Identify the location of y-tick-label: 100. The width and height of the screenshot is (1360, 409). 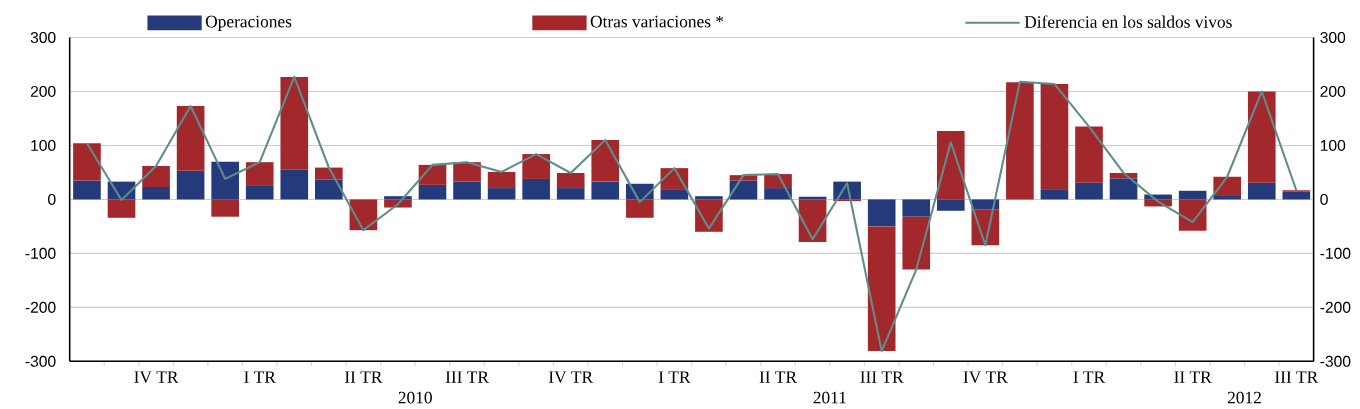
(43, 145).